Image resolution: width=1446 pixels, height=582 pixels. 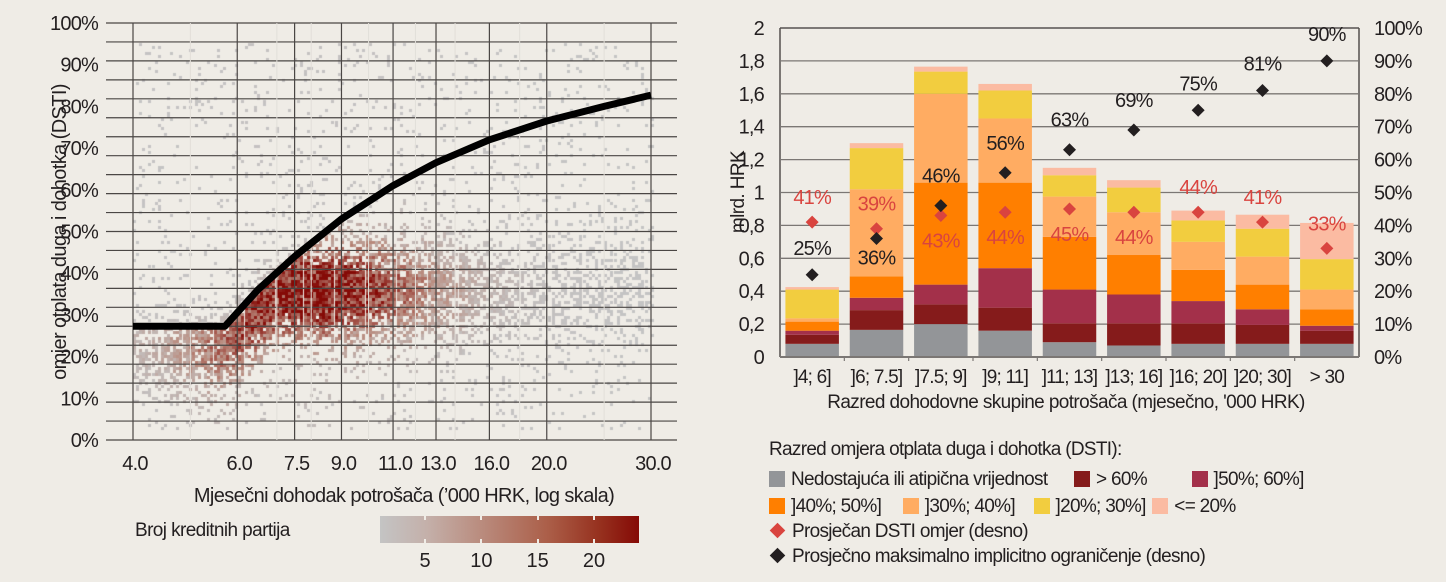 What do you see at coordinates (509, 529) in the screenshot?
I see `colorbar` at bounding box center [509, 529].